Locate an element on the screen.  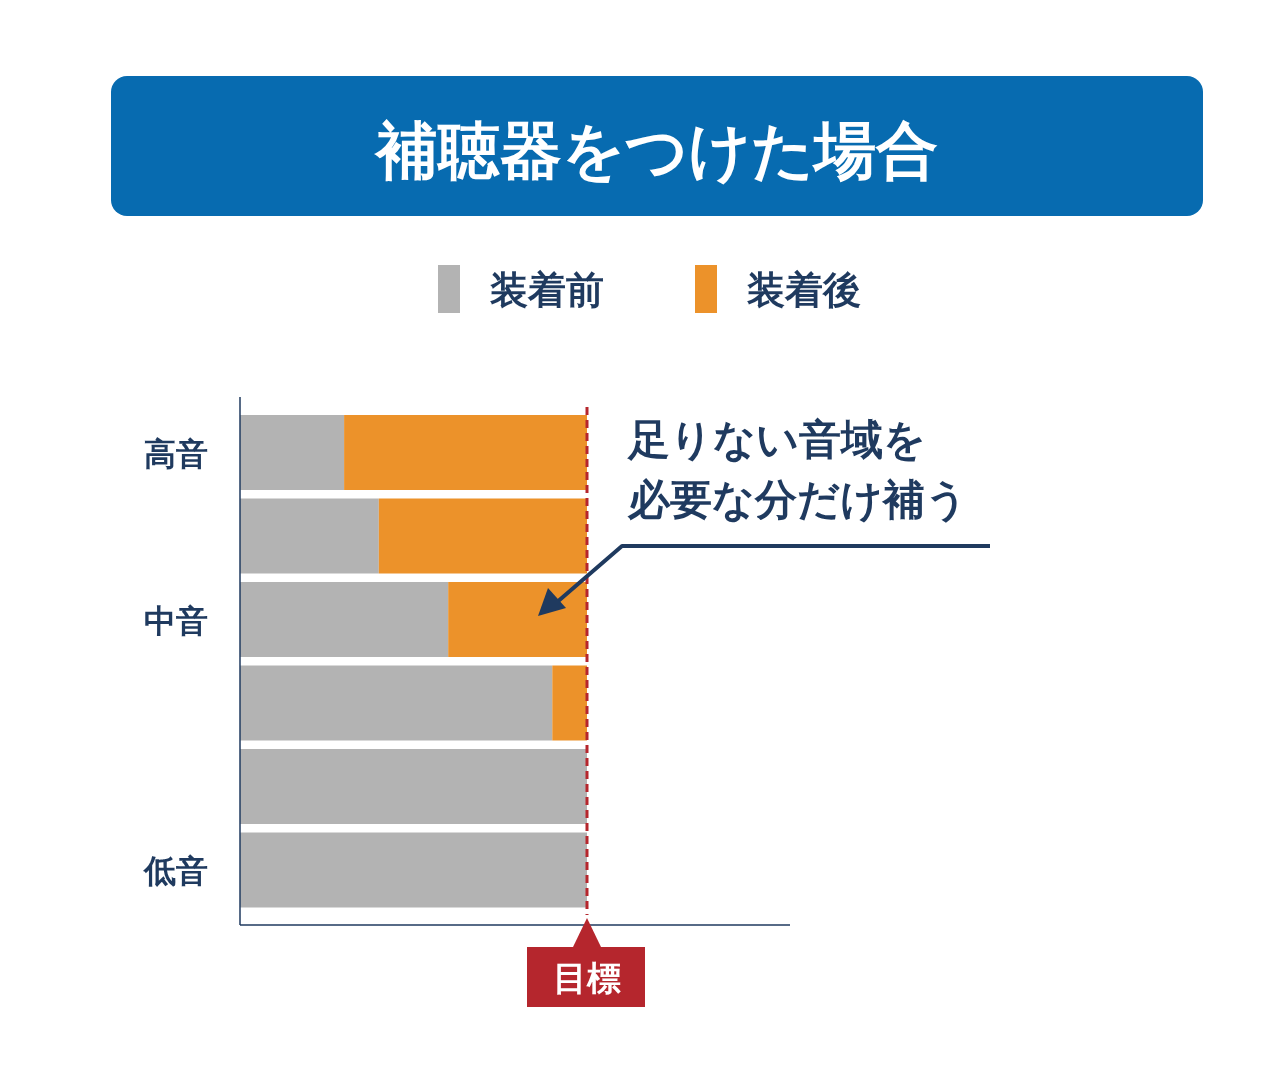
ref-line-label: 目標 is located at coordinates (587, 978).